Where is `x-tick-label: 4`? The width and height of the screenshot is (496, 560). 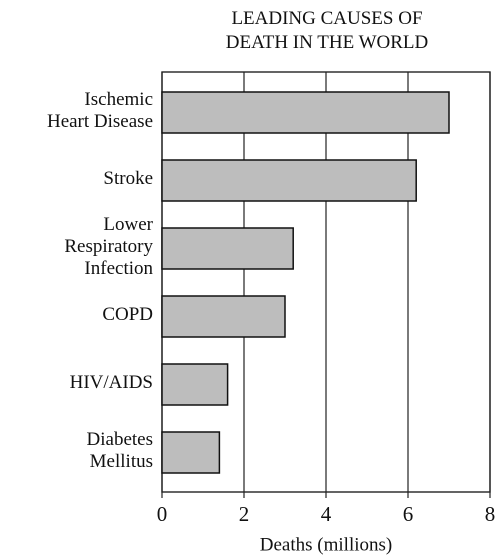 x-tick-label: 4 is located at coordinates (326, 514).